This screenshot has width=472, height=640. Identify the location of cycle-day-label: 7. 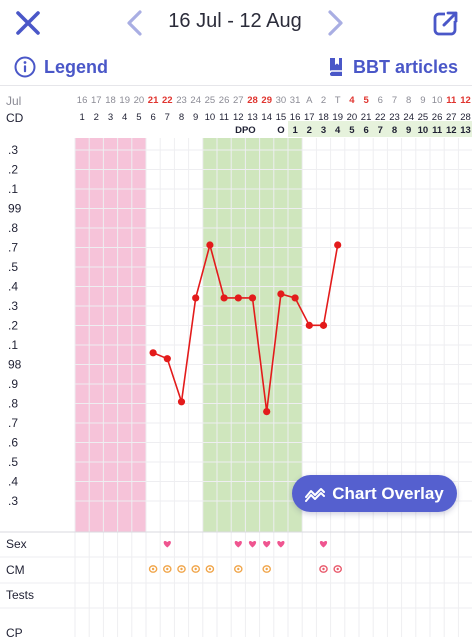
(167, 117).